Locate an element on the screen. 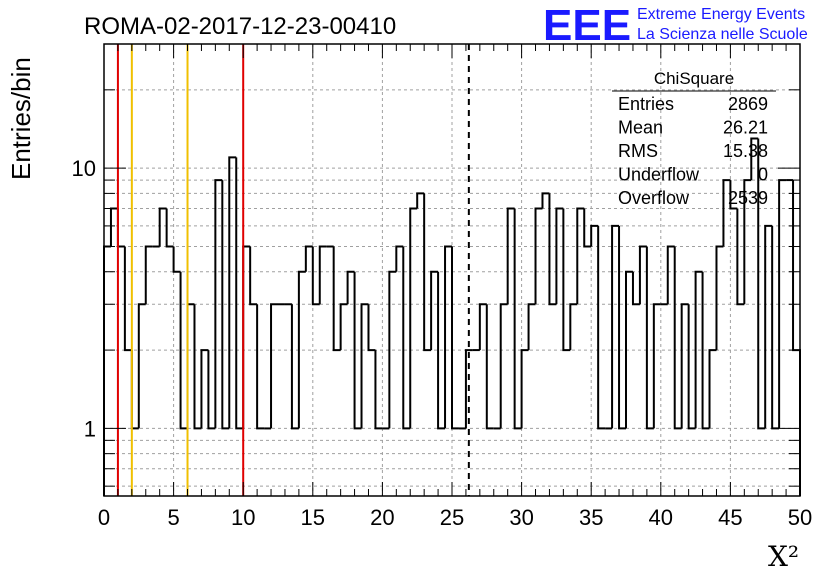 The width and height of the screenshot is (836, 572). x-tick-label: 25 is located at coordinates (452, 517).